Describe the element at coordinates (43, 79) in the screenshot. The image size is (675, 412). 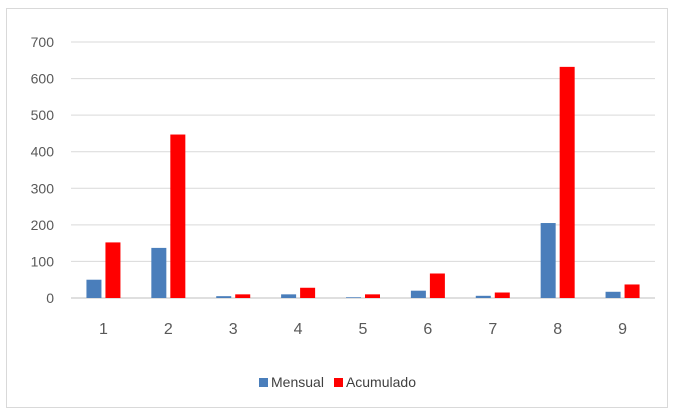
I see `y-tick-label: 600` at that location.